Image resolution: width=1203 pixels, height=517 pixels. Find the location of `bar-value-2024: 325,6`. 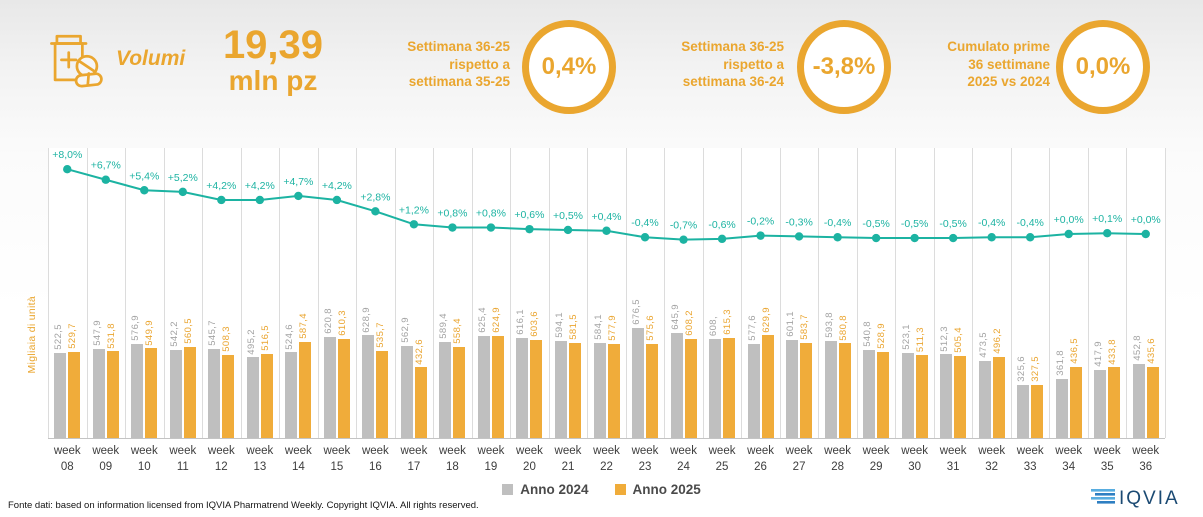

bar-value-2024: 325,6 is located at coordinates (1022, 369).